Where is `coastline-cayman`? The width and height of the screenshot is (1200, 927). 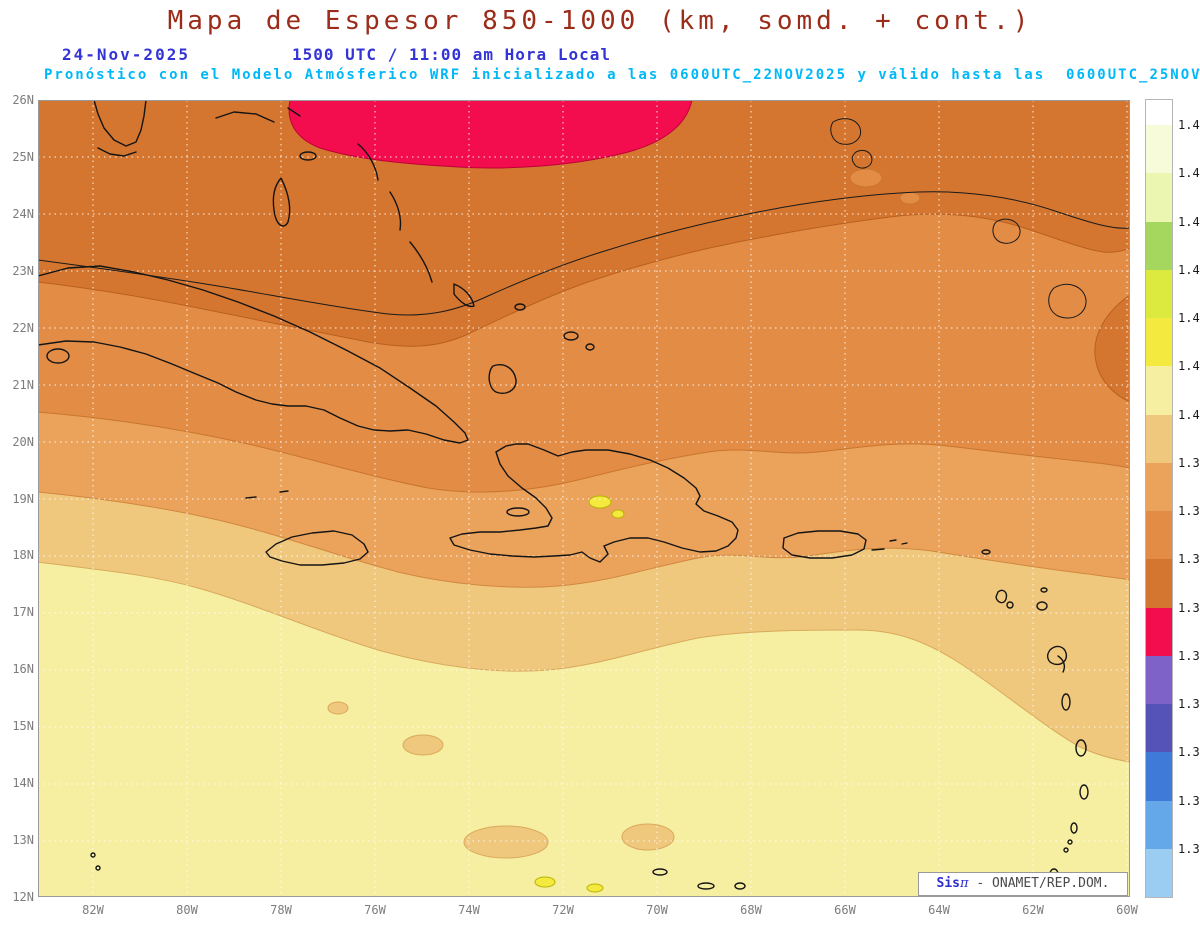
coastline-cayman is located at coordinates (267, 494).